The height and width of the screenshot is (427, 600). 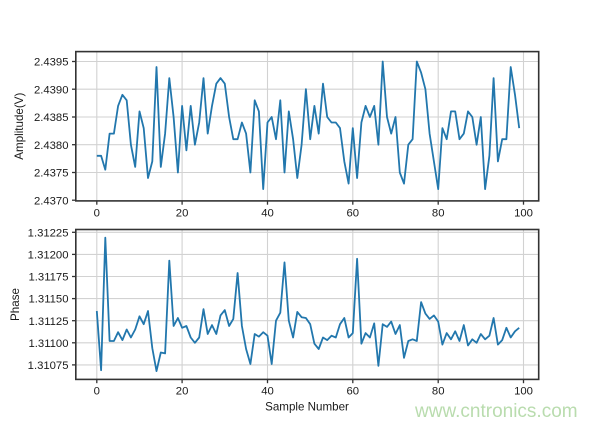 What do you see at coordinates (51, 118) in the screenshot?
I see `svg-text: 2.4385` at bounding box center [51, 118].